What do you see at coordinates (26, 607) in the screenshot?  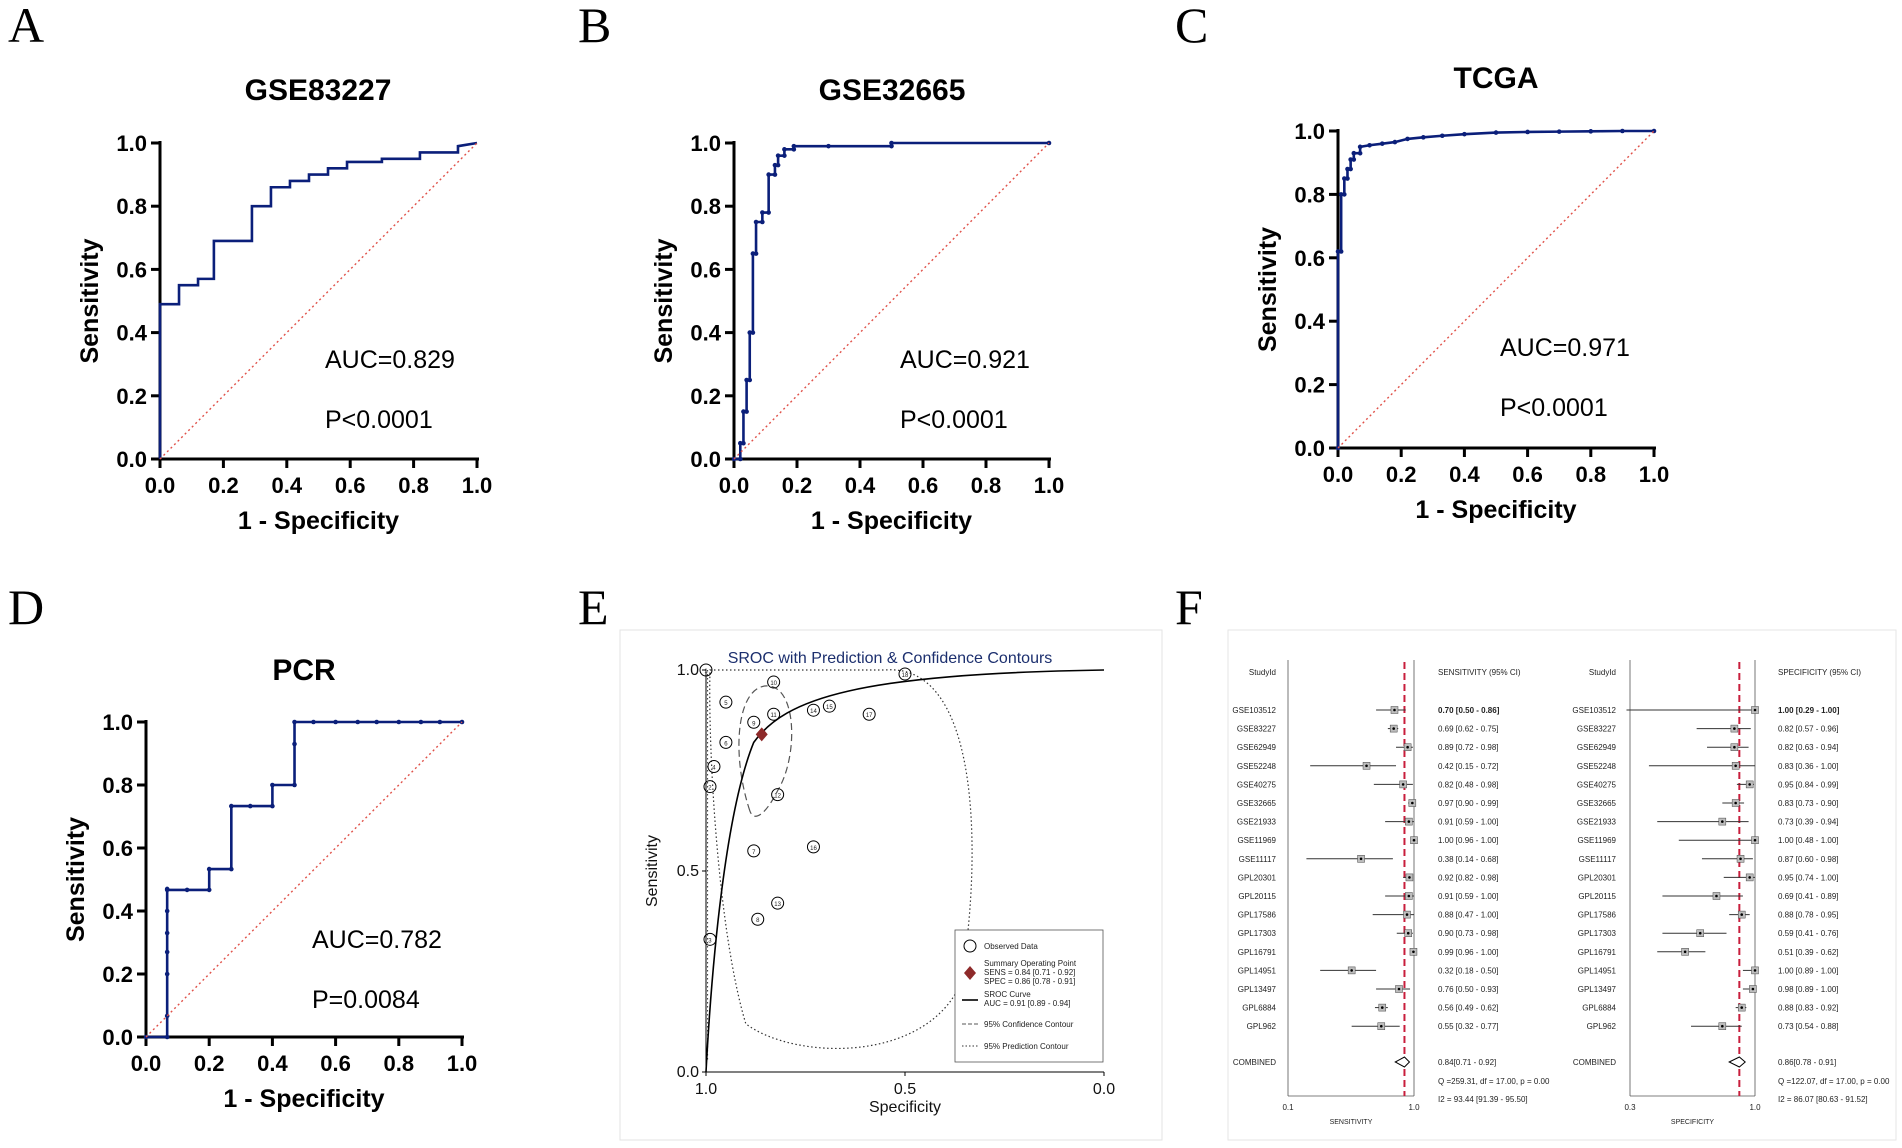 I see `panel-label-d: D` at bounding box center [26, 607].